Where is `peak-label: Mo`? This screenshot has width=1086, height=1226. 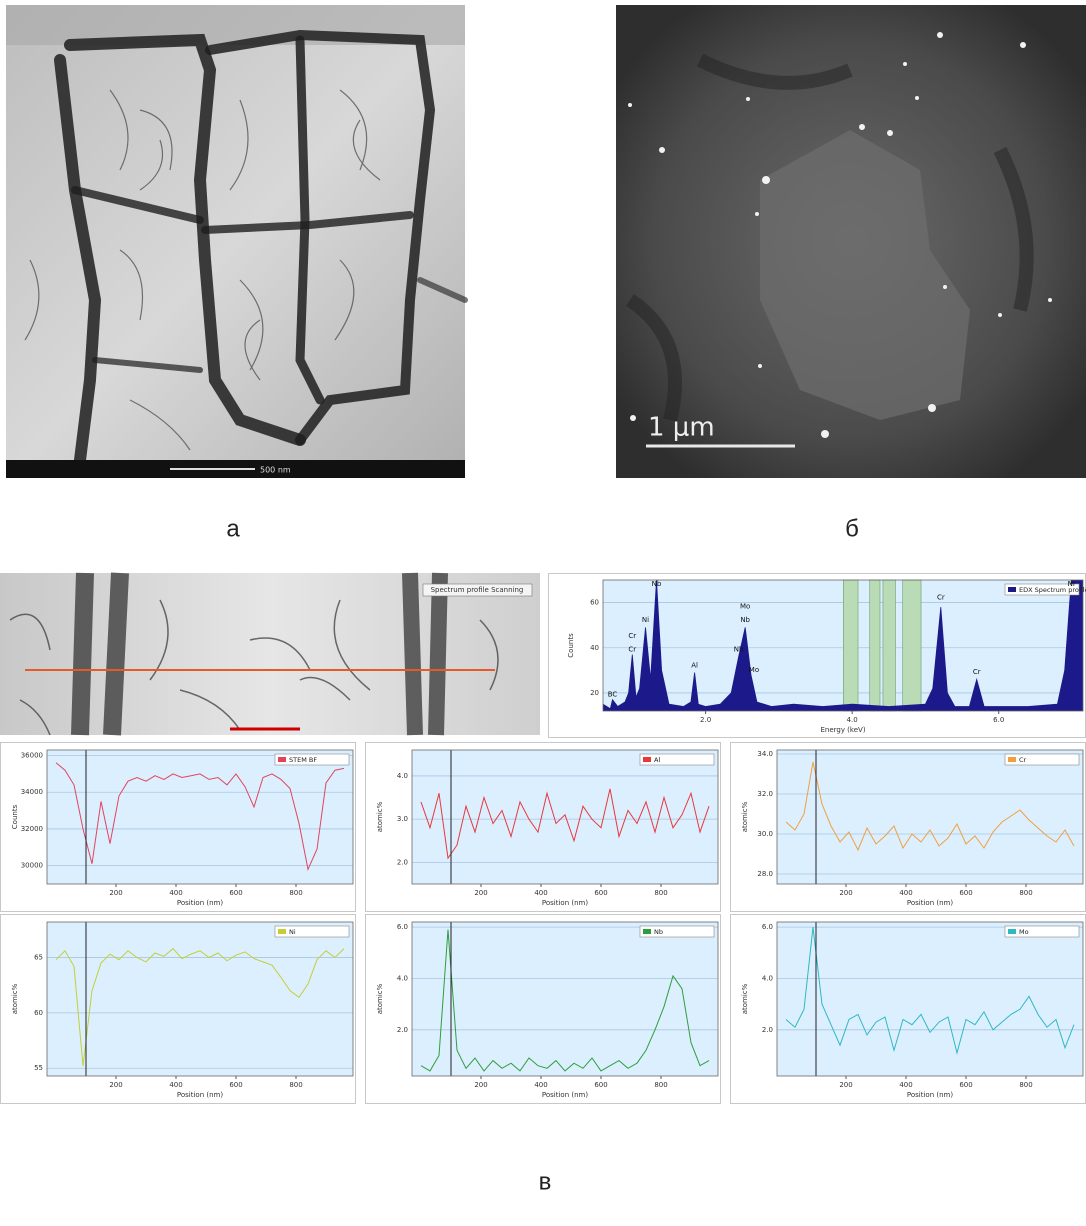 peak-label: Mo is located at coordinates (745, 607).